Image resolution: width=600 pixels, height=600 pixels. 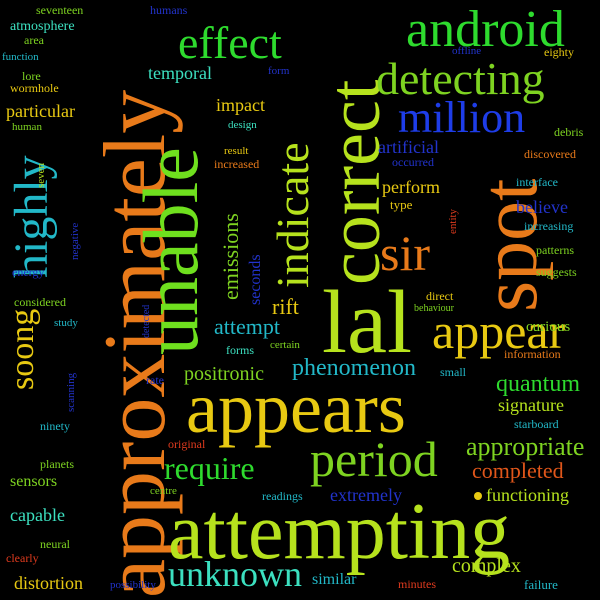 I want to click on word-million: million, so click(x=462, y=117).